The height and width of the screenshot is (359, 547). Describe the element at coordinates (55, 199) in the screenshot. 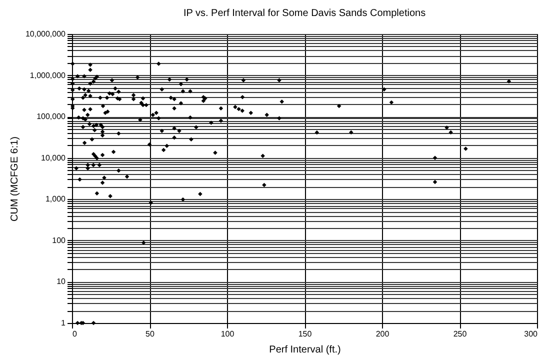

I see `y-tick-label: 1,000` at that location.